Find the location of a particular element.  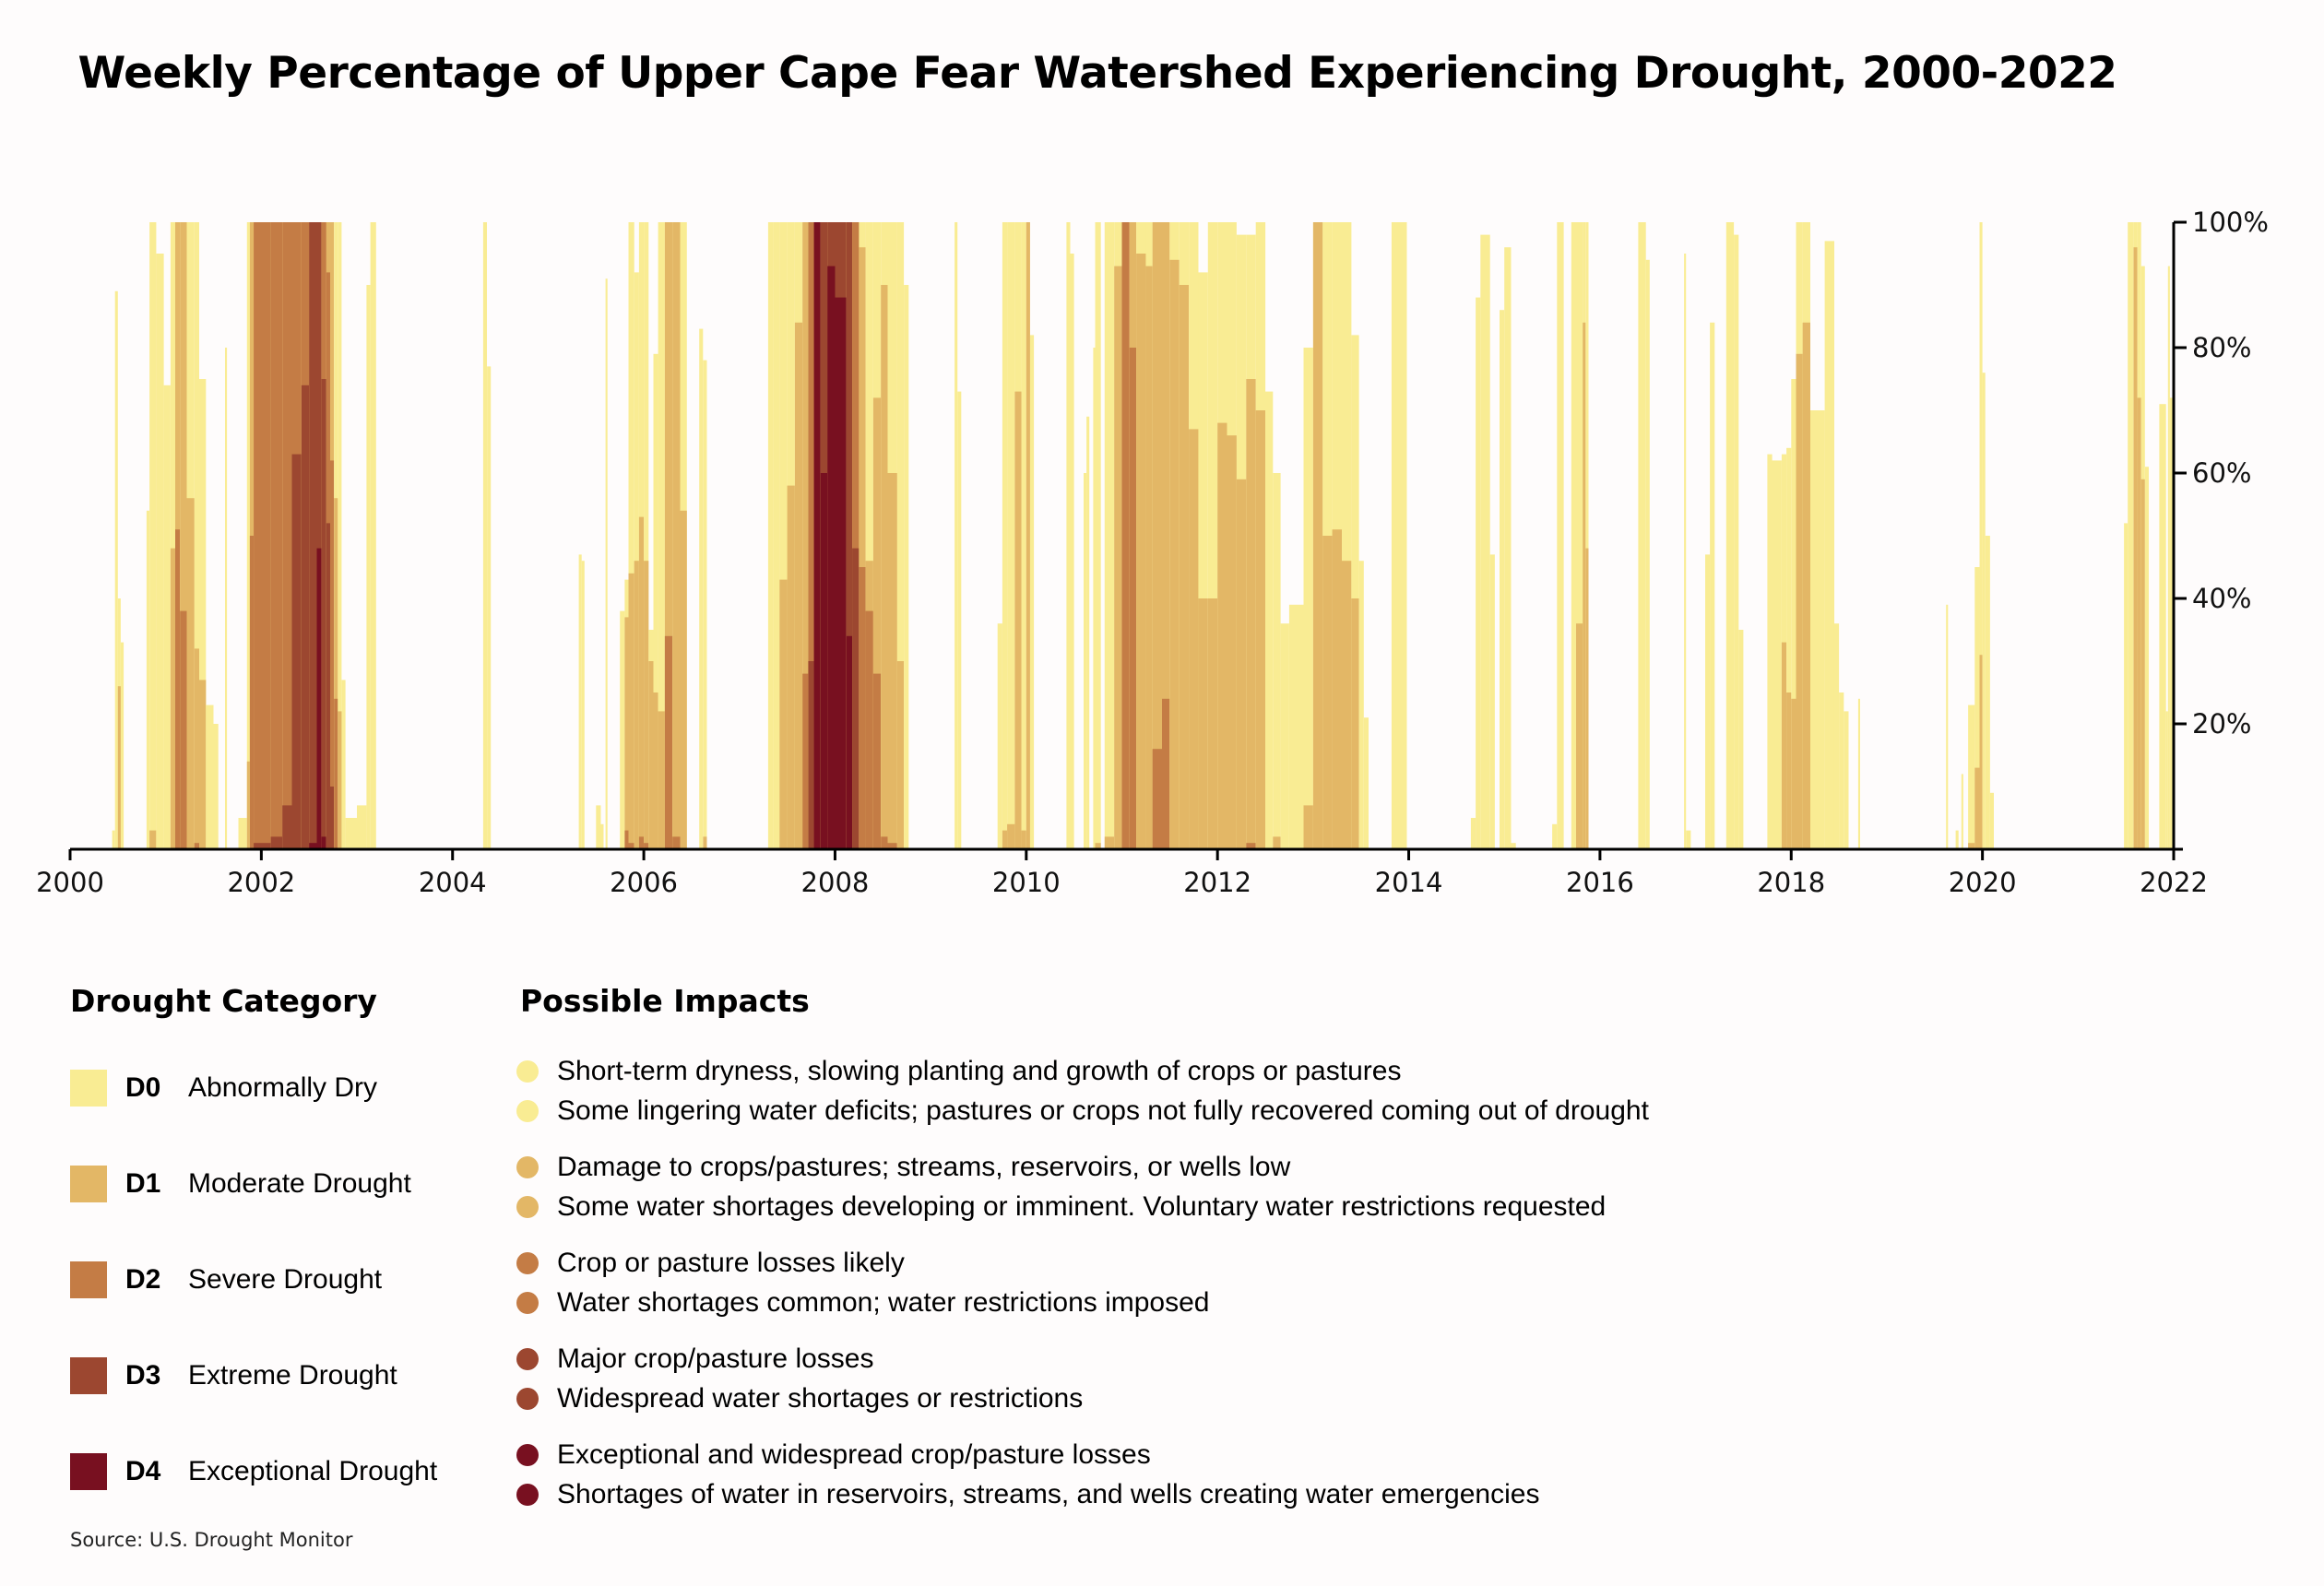

x-tick-label: 2000 is located at coordinates (70, 882).